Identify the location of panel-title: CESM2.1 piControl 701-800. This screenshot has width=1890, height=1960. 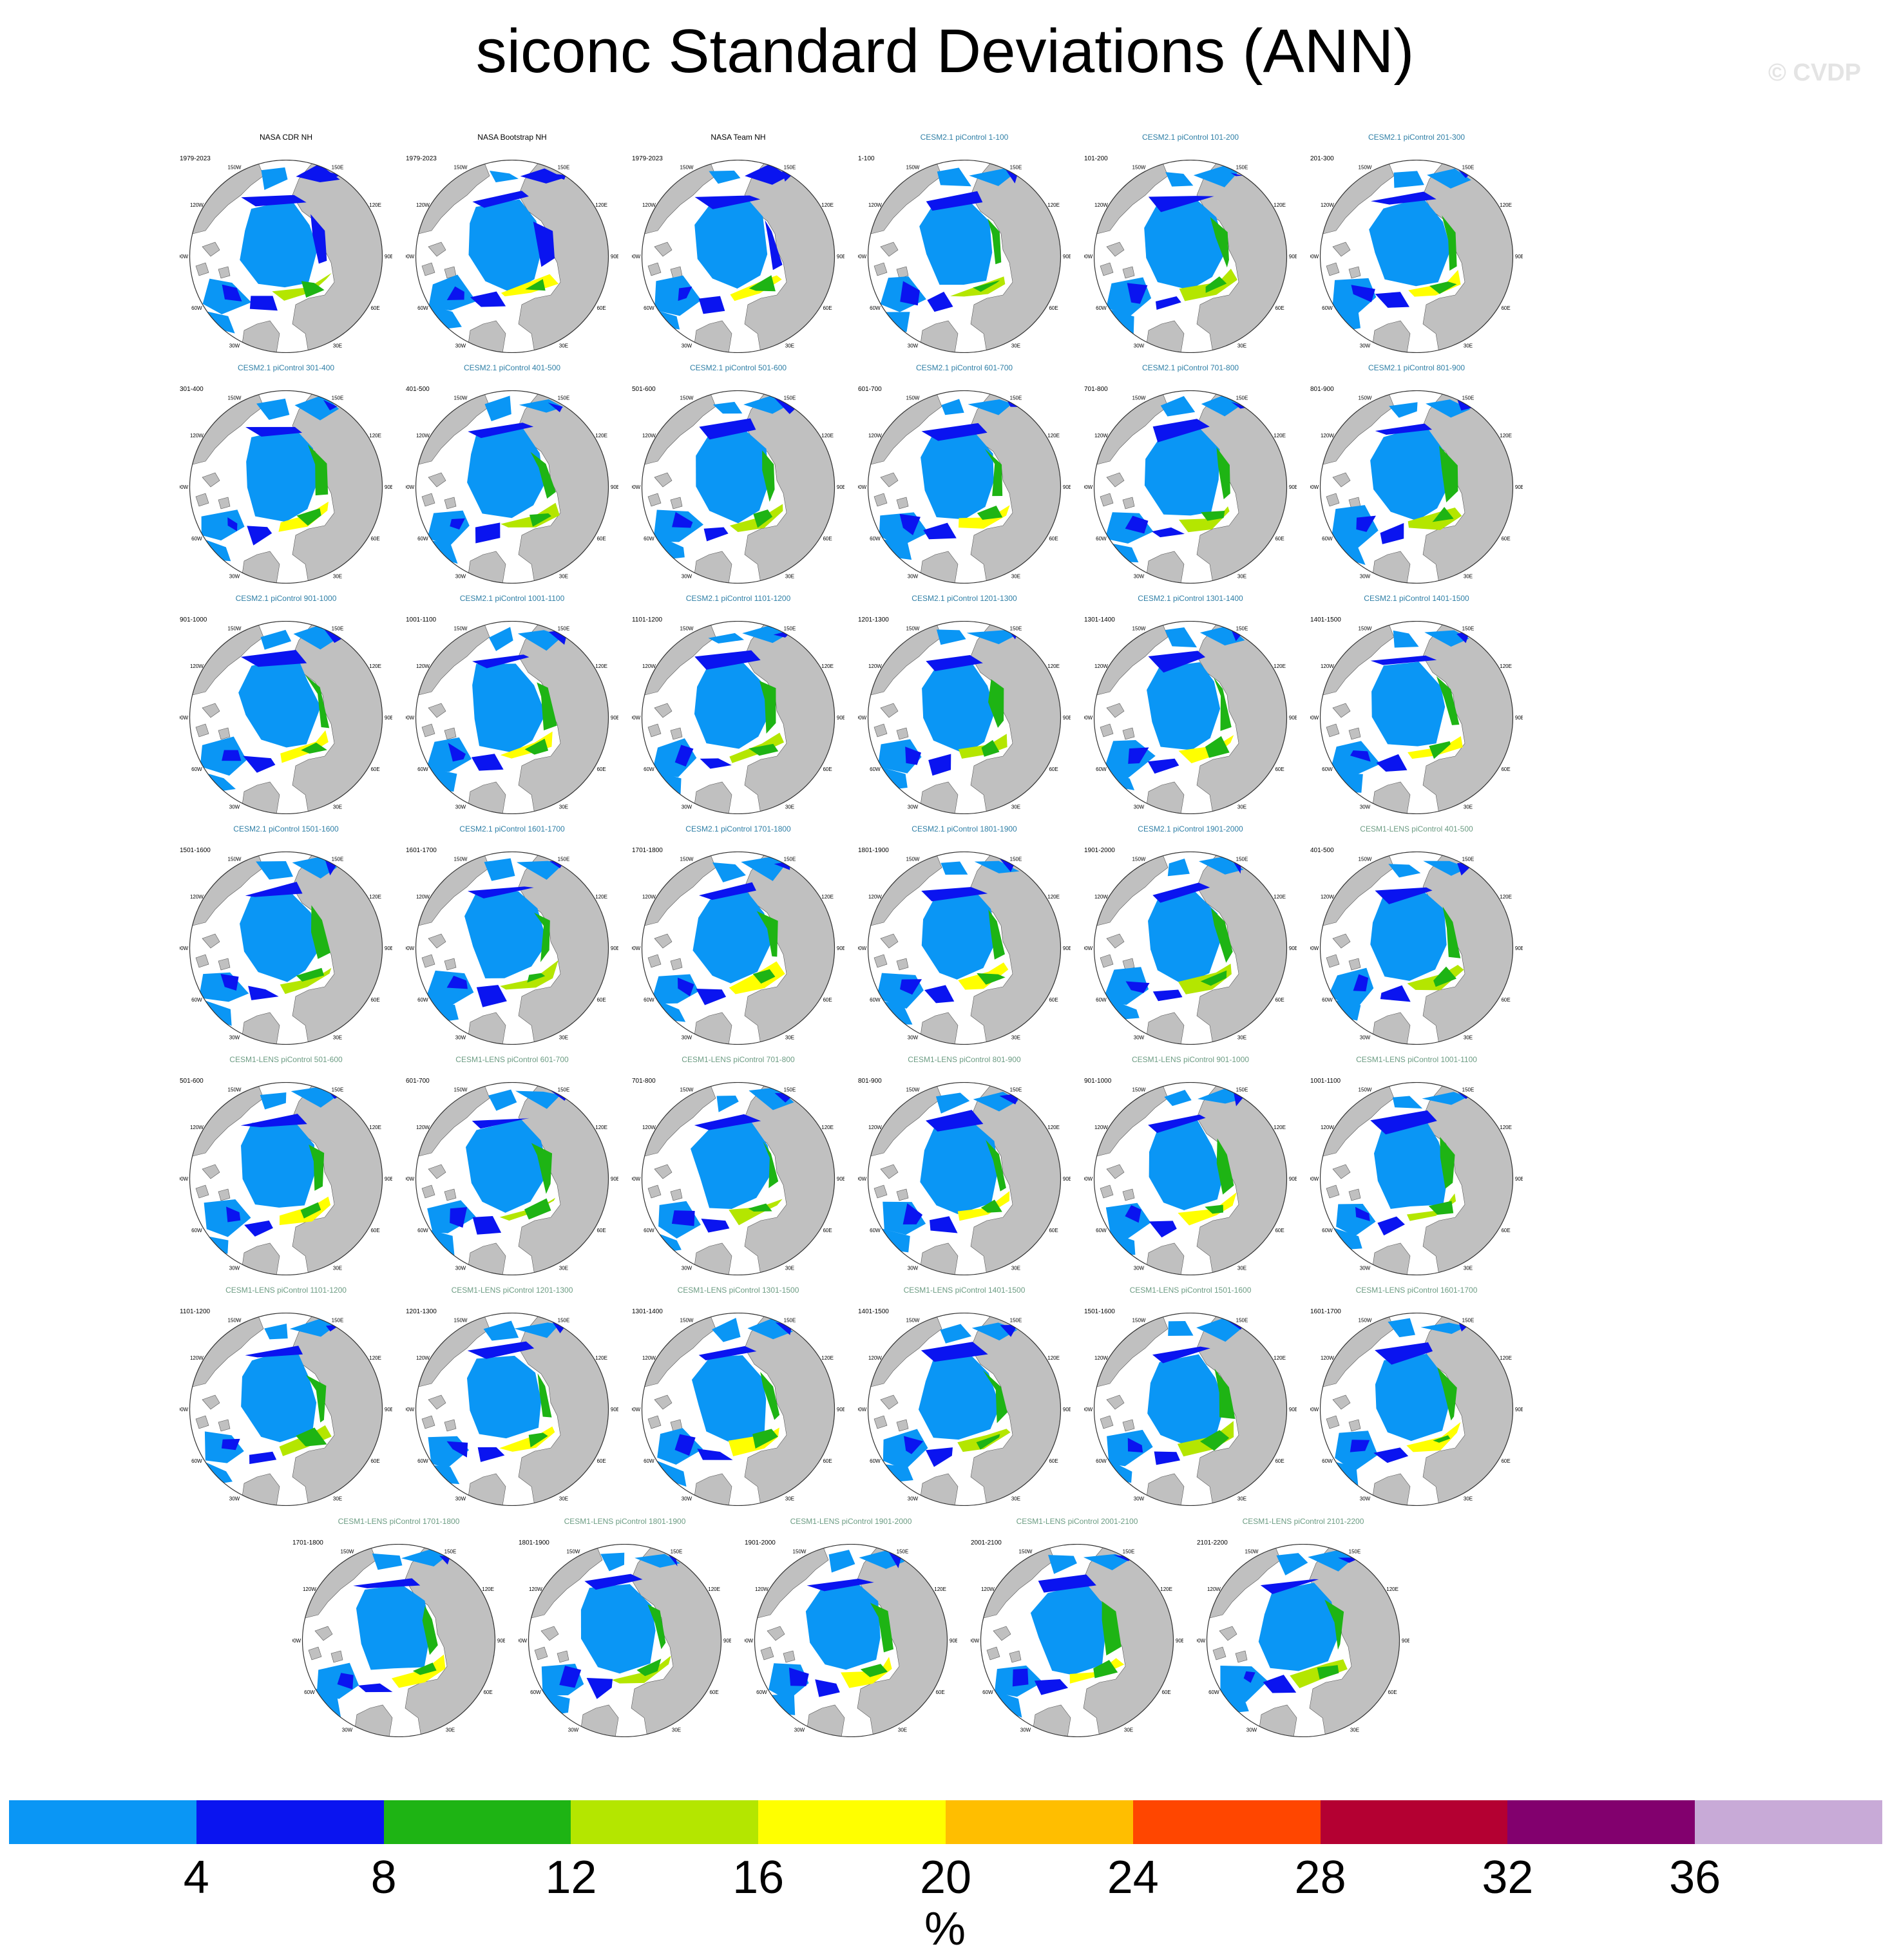
(1190, 367).